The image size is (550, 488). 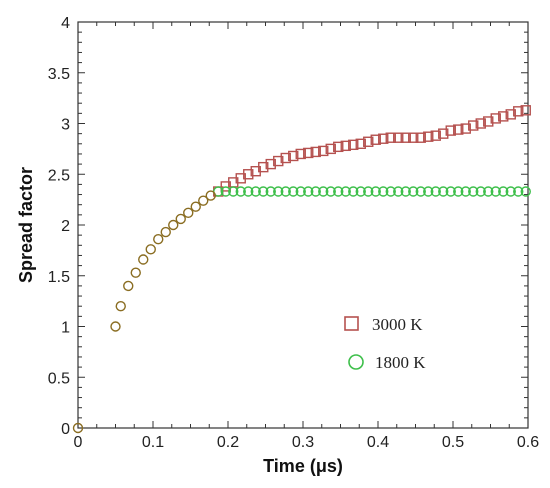 What do you see at coordinates (59, 175) in the screenshot?
I see `y-tick-label: 2.5` at bounding box center [59, 175].